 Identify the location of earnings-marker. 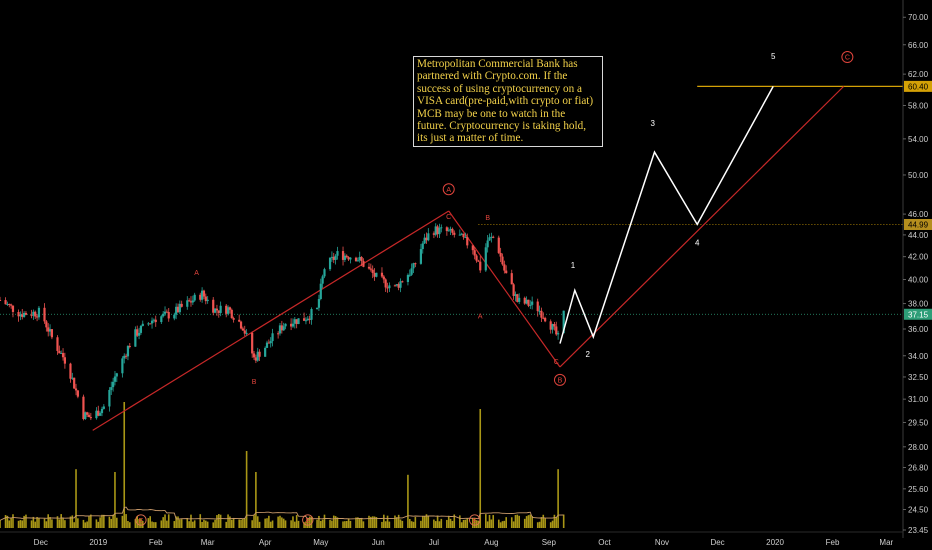
(475, 520).